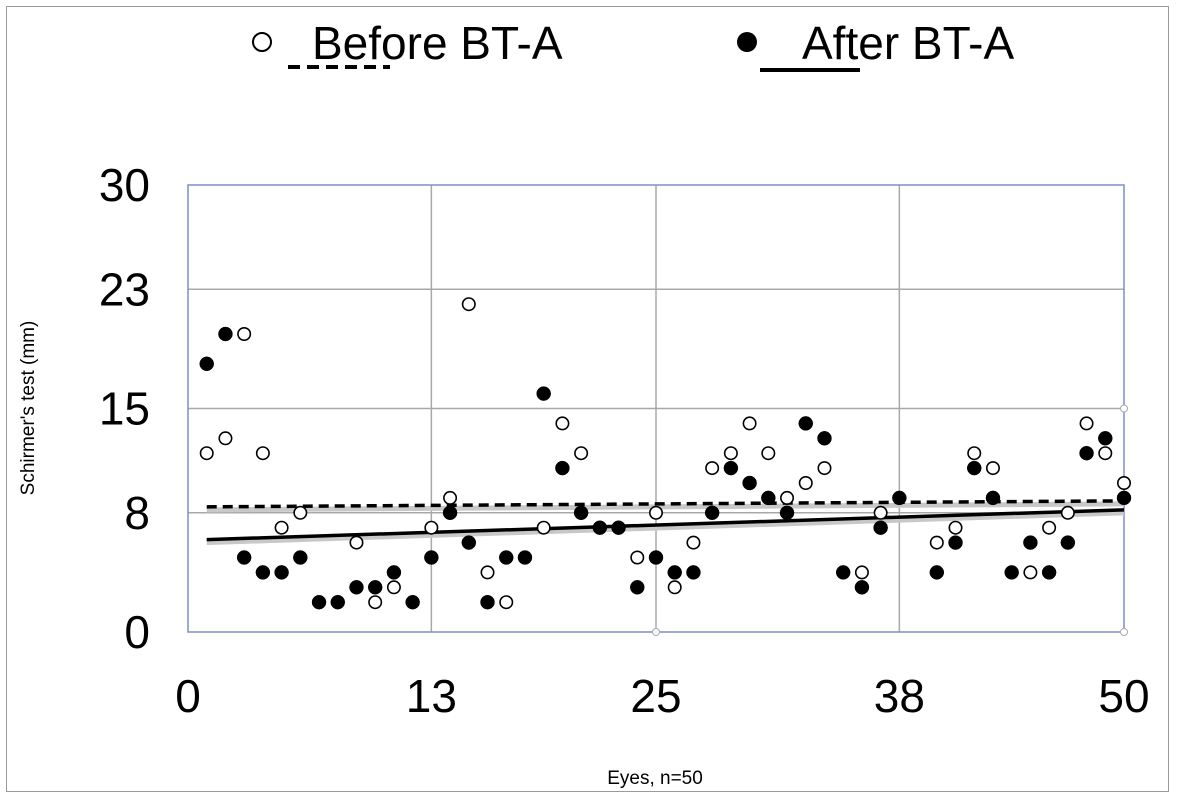 Image resolution: width=1177 pixels, height=800 pixels. Describe the element at coordinates (908, 43) in the screenshot. I see `legend-label-after: After BT-A` at that location.